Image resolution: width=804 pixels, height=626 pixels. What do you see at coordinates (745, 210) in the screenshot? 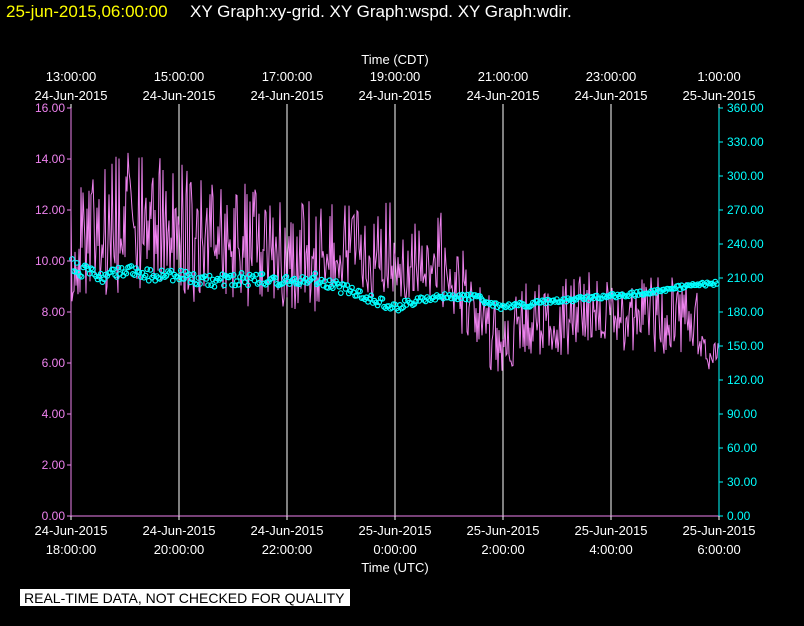
I see `right-tick-label: 270.00` at bounding box center [745, 210].